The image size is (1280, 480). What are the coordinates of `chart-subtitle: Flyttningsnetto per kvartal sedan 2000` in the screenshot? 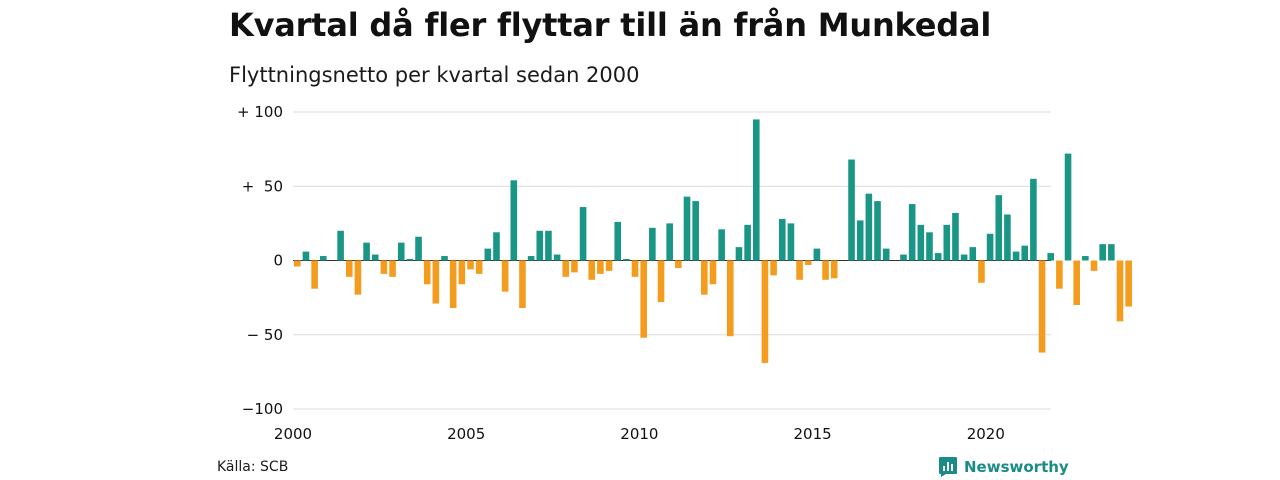 It's located at (434, 75).